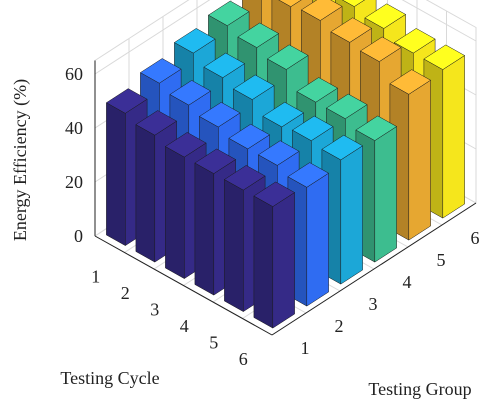 The width and height of the screenshot is (489, 402). I want to click on z-tick-label: 60, so click(74, 74).